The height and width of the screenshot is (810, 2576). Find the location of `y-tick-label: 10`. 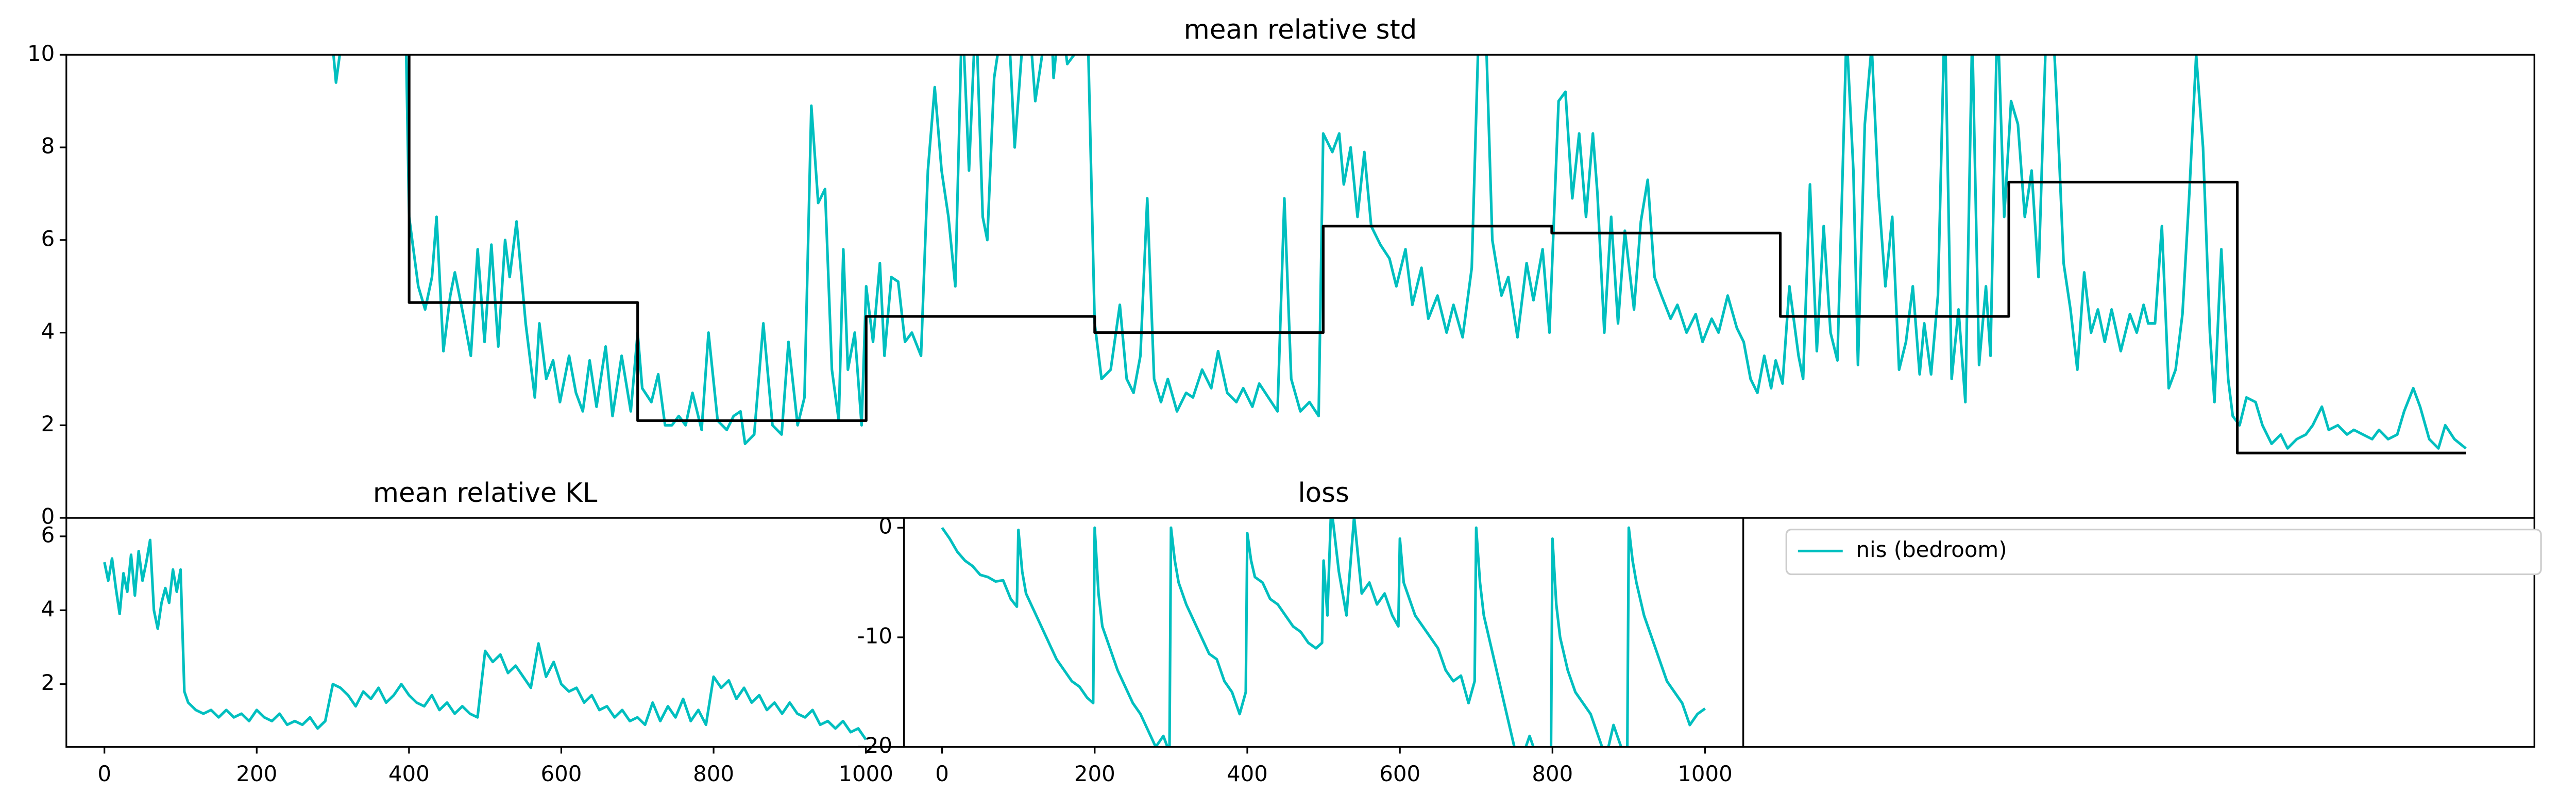

y-tick-label: 10 is located at coordinates (41, 53).